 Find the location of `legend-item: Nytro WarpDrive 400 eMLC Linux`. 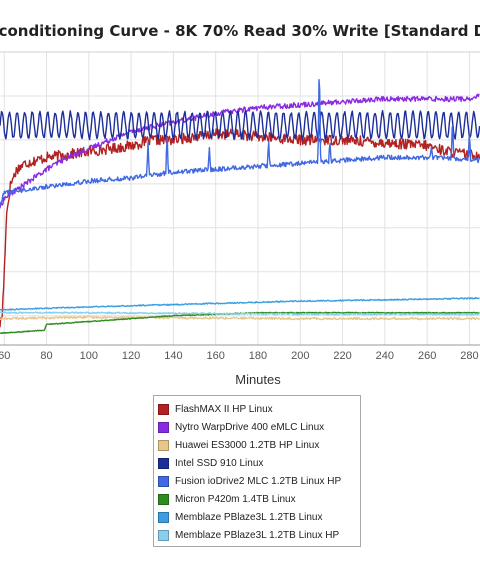

legend-item: Nytro WarpDrive 400 eMLC Linux is located at coordinates (259, 427).